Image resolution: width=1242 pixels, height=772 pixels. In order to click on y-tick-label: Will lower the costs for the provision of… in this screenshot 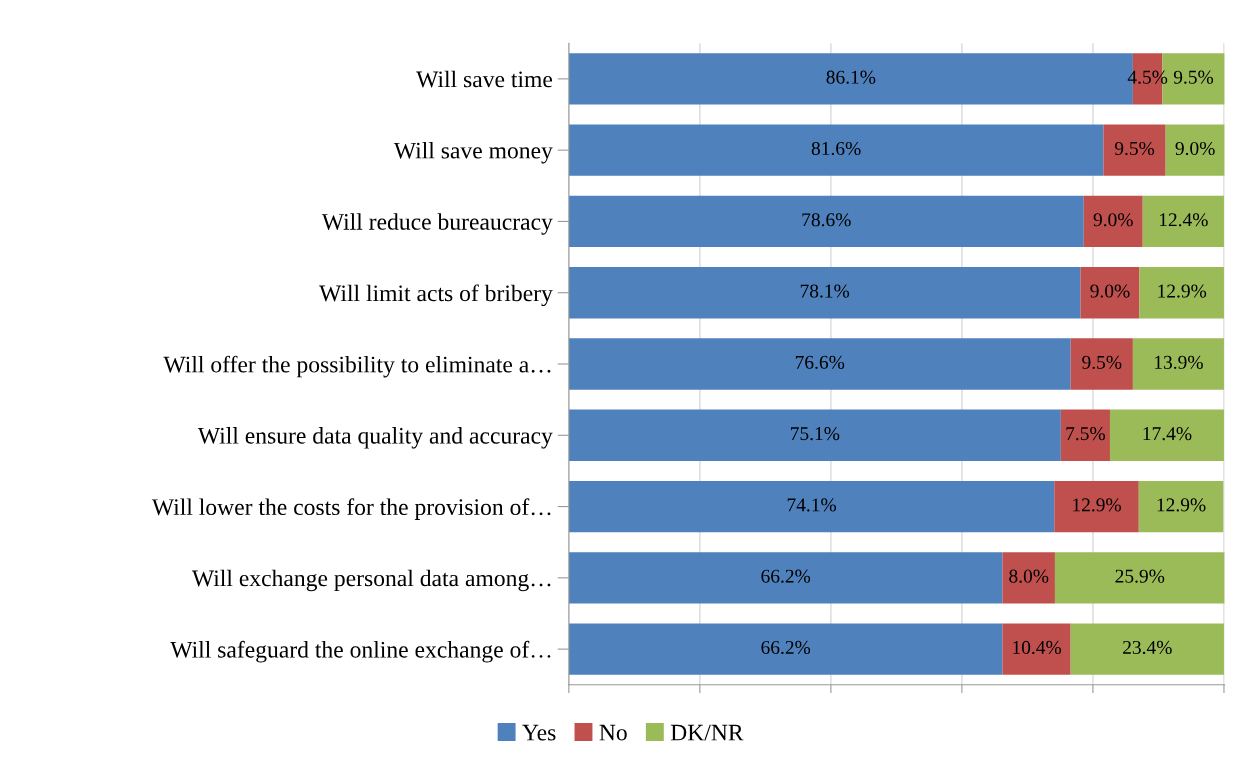, I will do `click(351, 509)`.